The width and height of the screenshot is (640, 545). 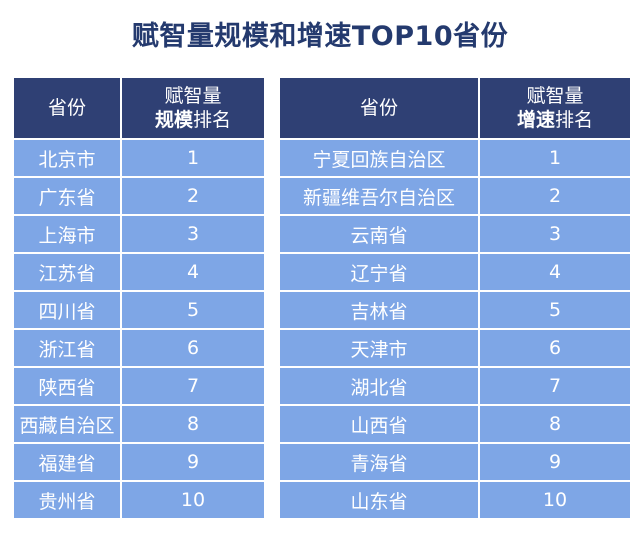 What do you see at coordinates (379, 158) in the screenshot?
I see `province-cell: 宁夏回族自治区` at bounding box center [379, 158].